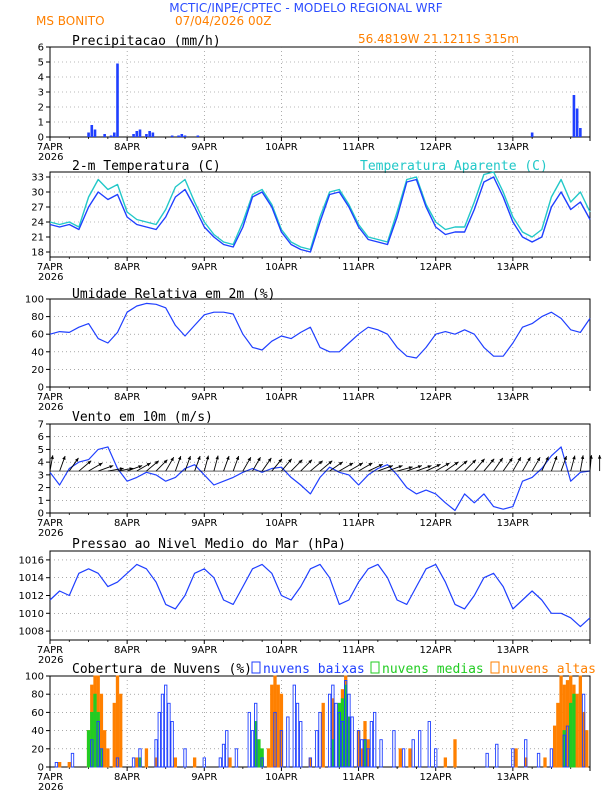 The width and height of the screenshot is (612, 792). I want to click on apparent-temp-legend: Temperatura Aparente (C), so click(454, 166).